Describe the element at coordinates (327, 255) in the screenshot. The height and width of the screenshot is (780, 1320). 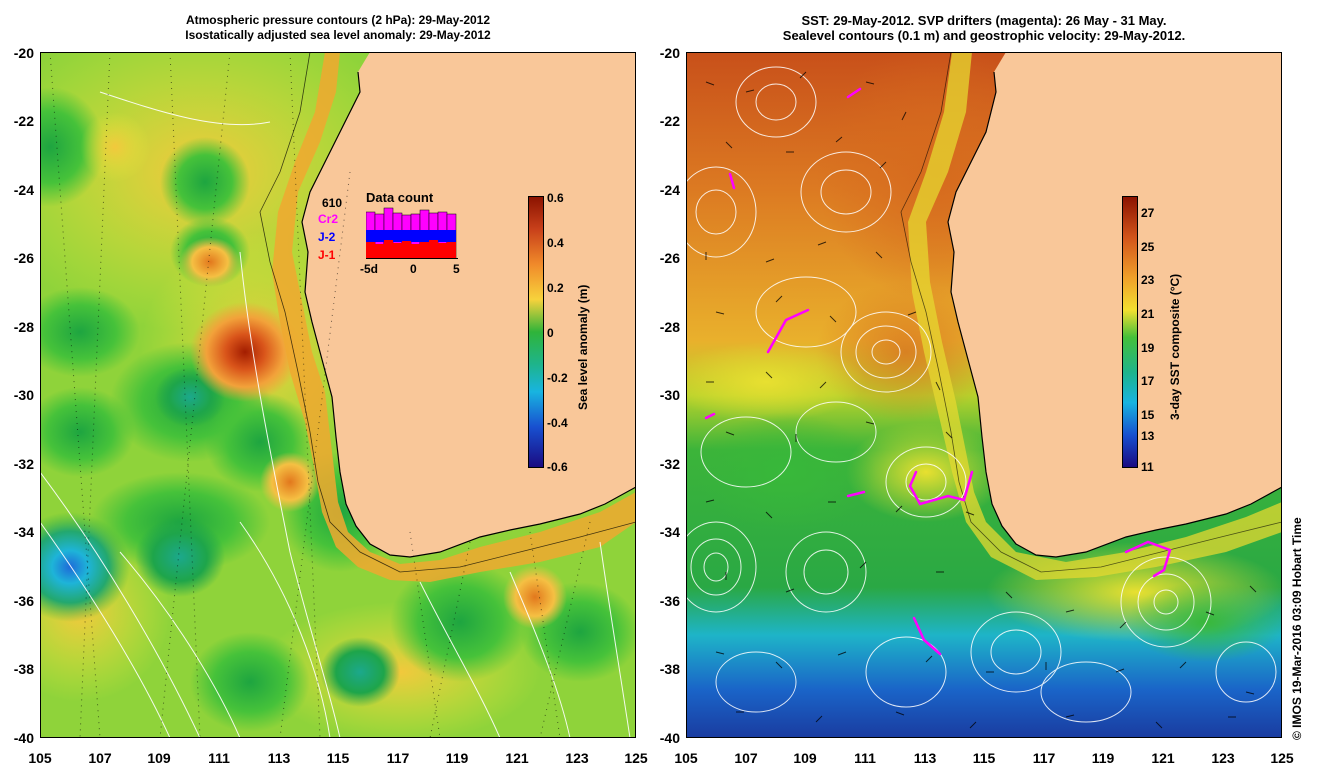
I see `series-label-j1: J-1` at that location.